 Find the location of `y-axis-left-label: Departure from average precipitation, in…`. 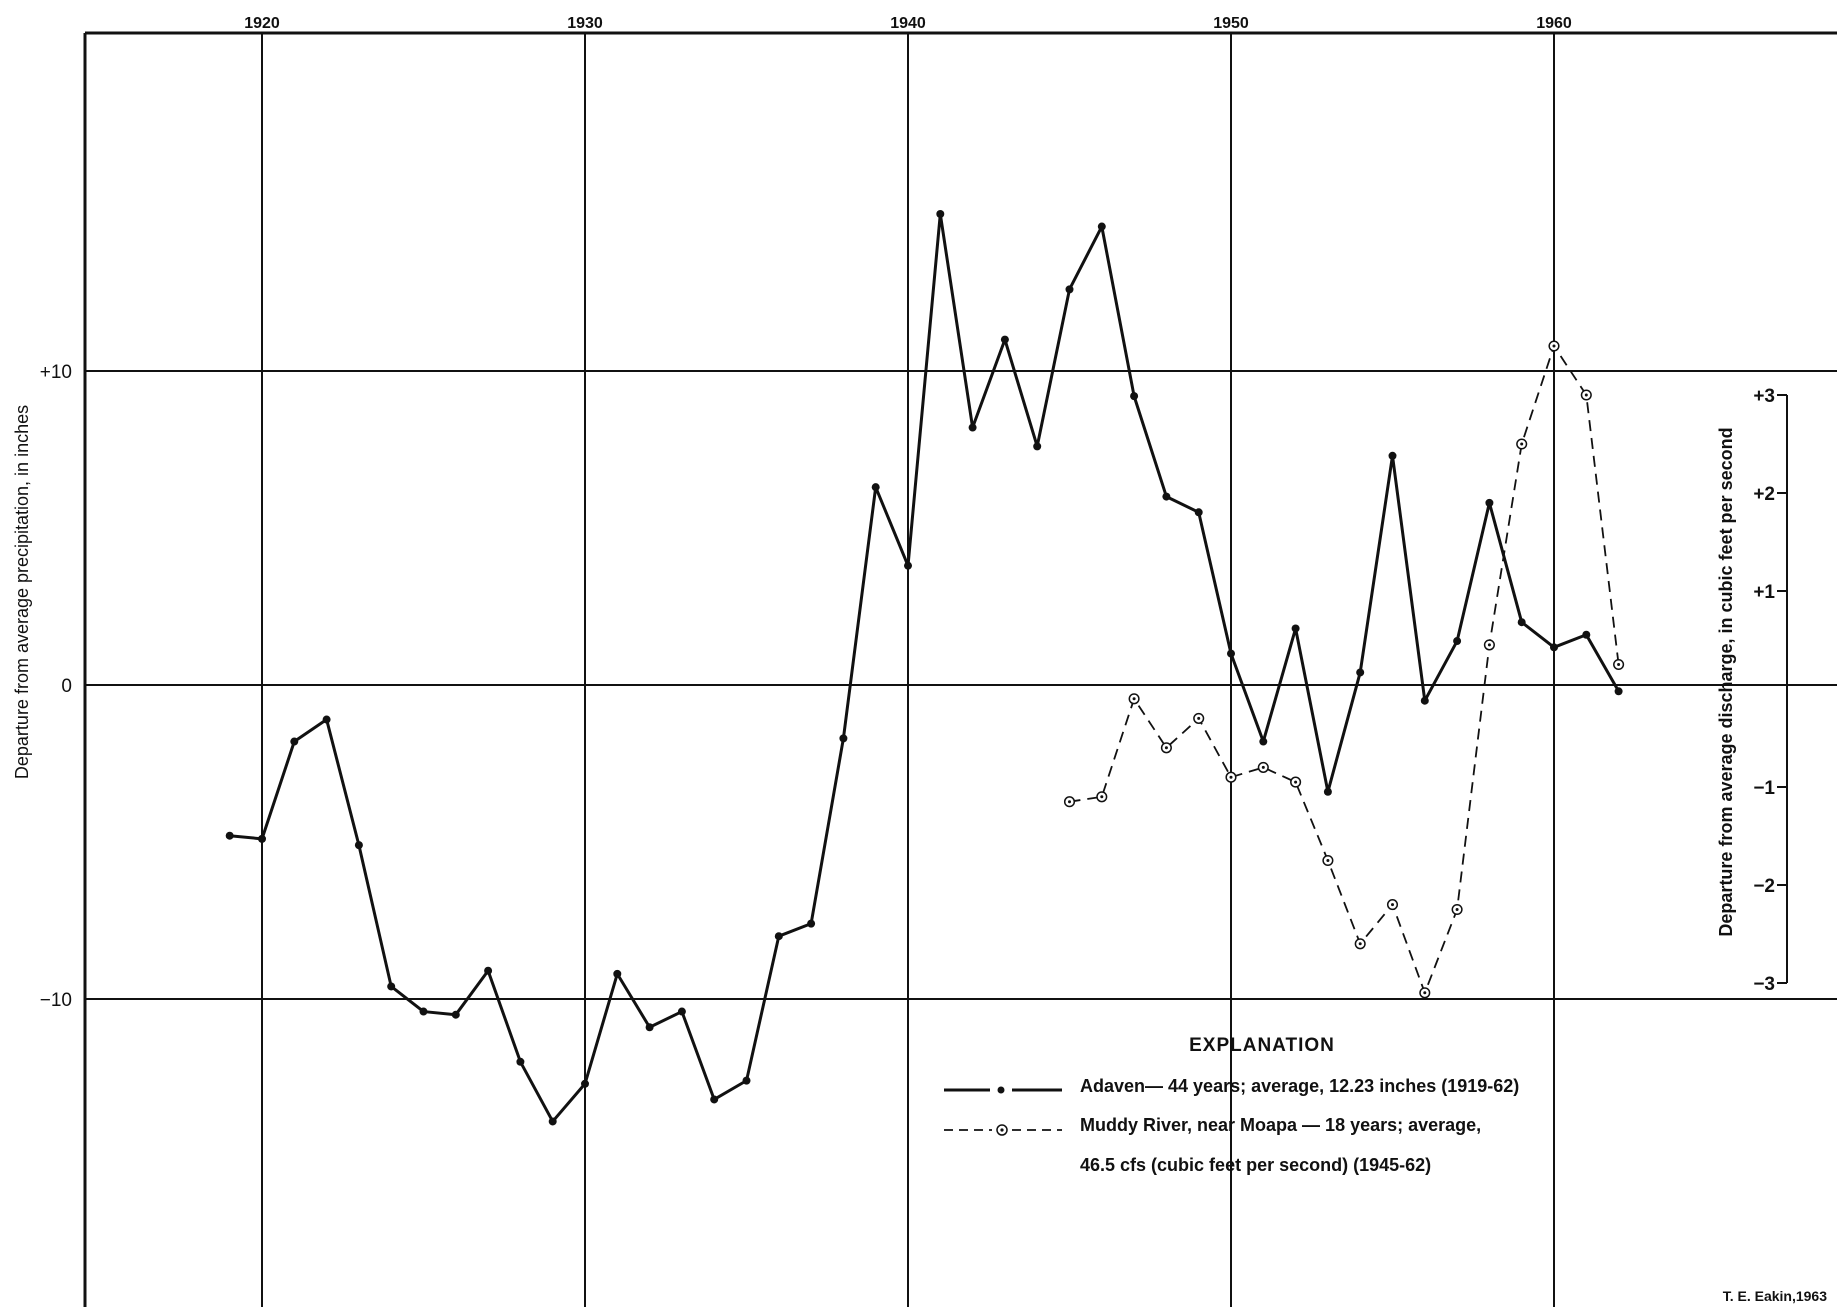

y-axis-left-label: Departure from average precipitation, in… is located at coordinates (22, 592).